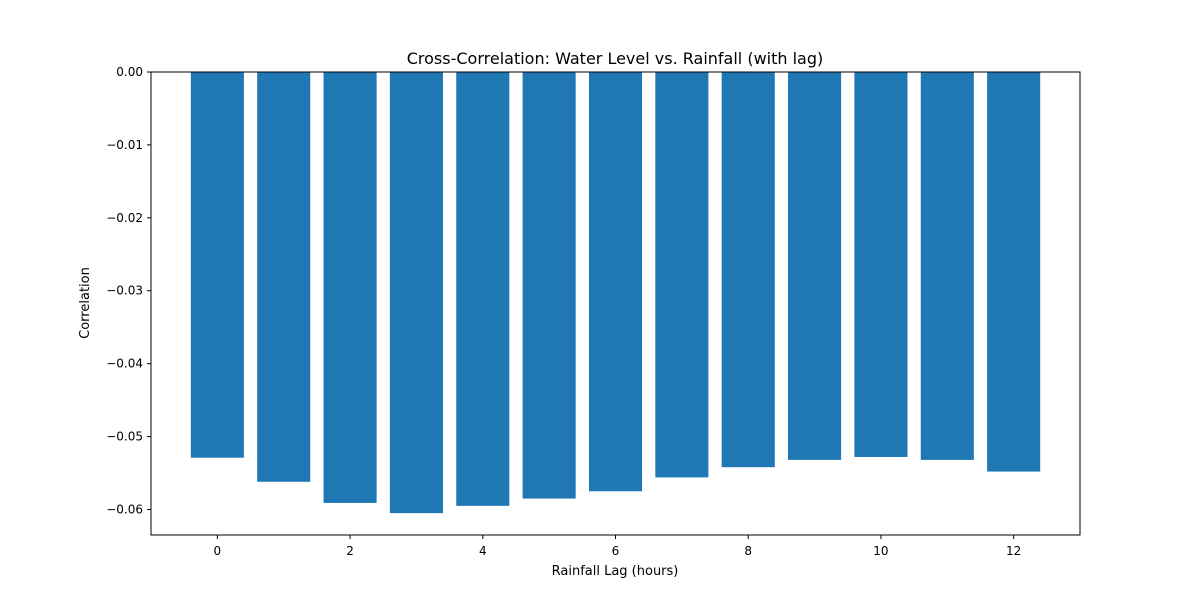 Image resolution: width=1200 pixels, height=604 pixels. I want to click on y-tick-label: 0.00, so click(129, 72).